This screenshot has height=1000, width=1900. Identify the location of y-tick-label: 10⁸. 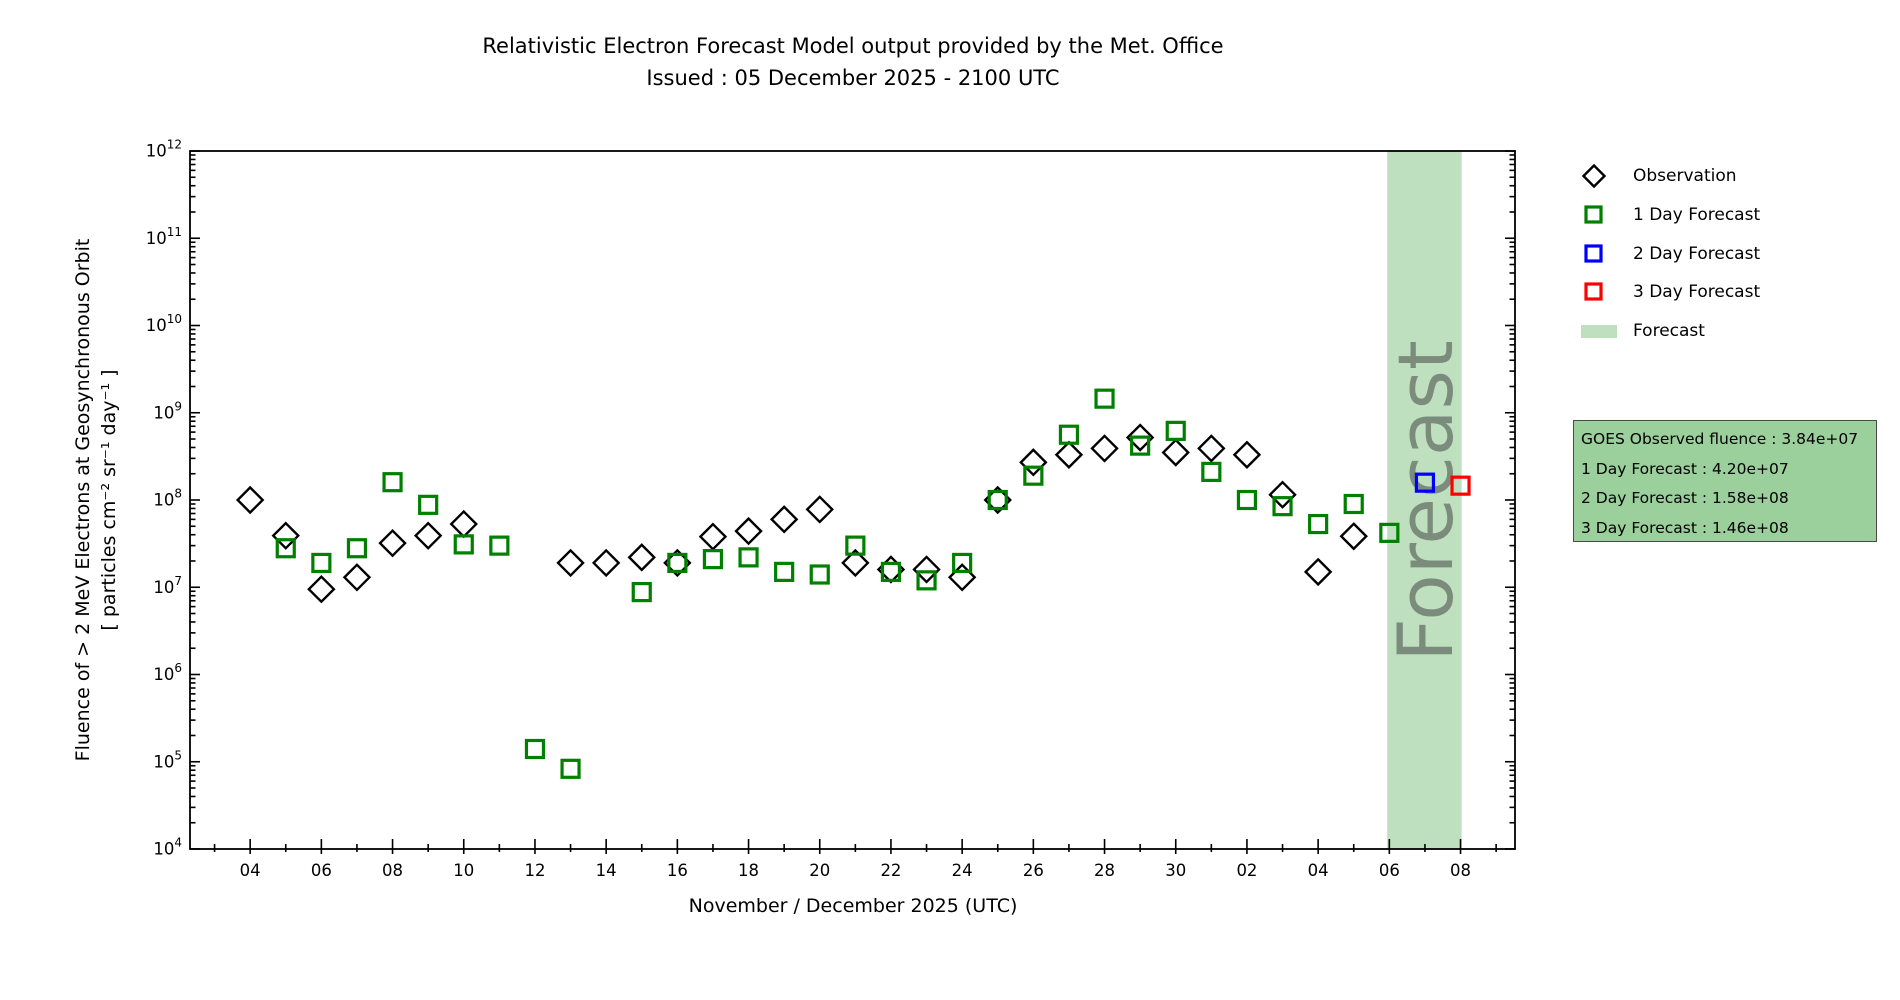
(167, 498).